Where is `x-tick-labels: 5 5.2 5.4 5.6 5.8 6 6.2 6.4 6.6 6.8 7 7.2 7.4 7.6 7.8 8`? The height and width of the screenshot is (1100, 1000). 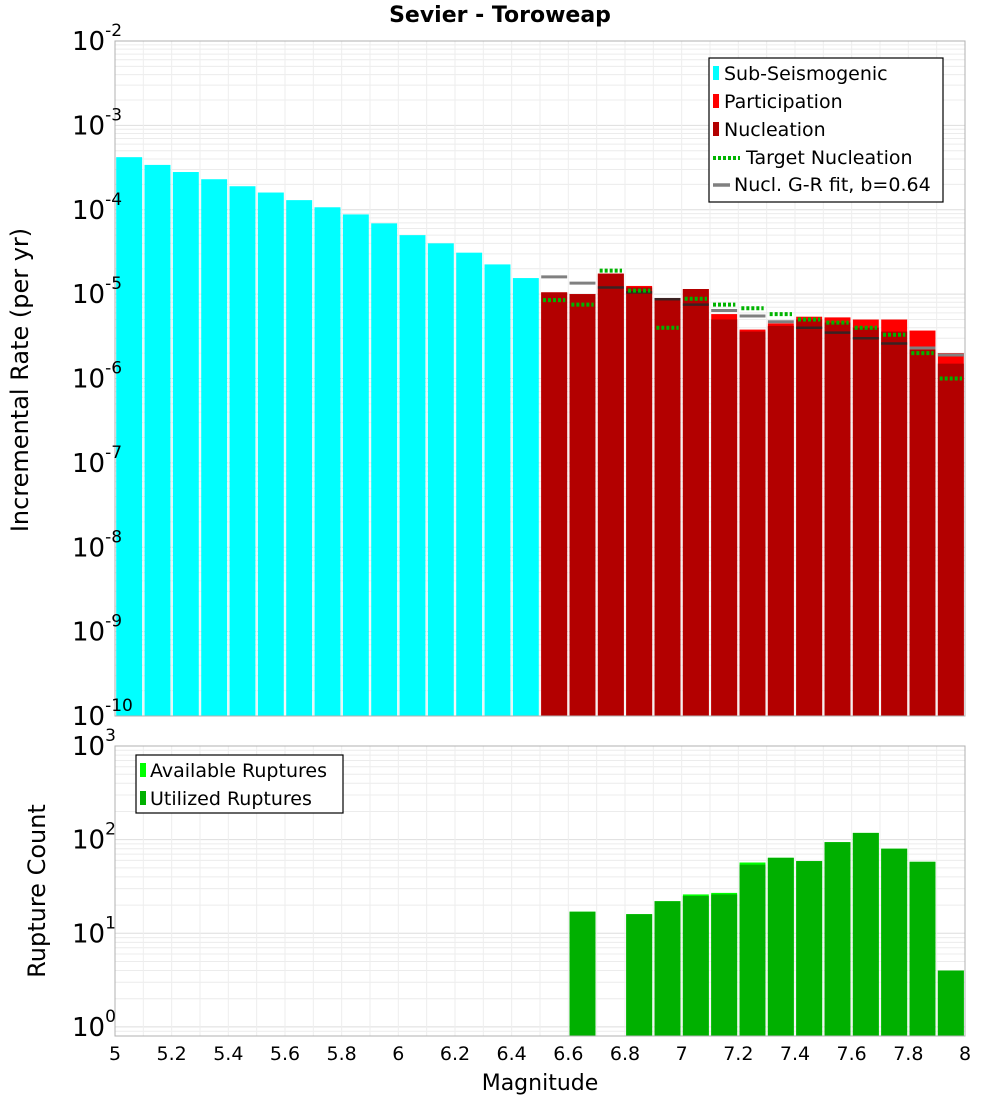
x-tick-labels: 5 5.2 5.4 5.6 5.8 6 6.2 6.4 6.6 6.8 7 7.2 7.4 7.6 7.8 8 is located at coordinates (540, 1054).